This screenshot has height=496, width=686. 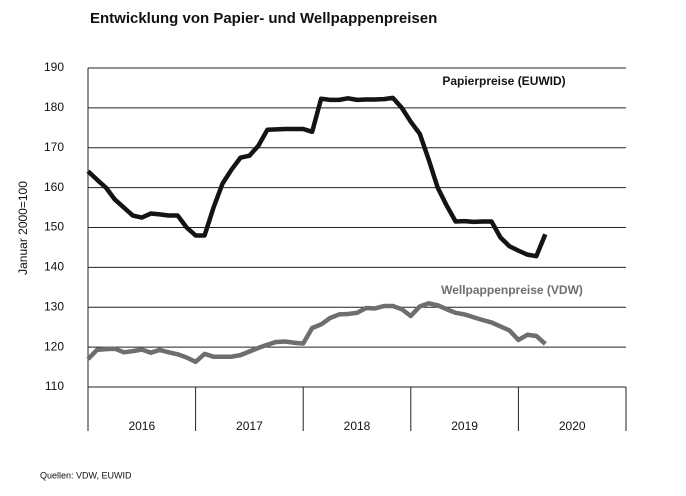 I want to click on y-tick-label: 140, so click(x=54, y=267).